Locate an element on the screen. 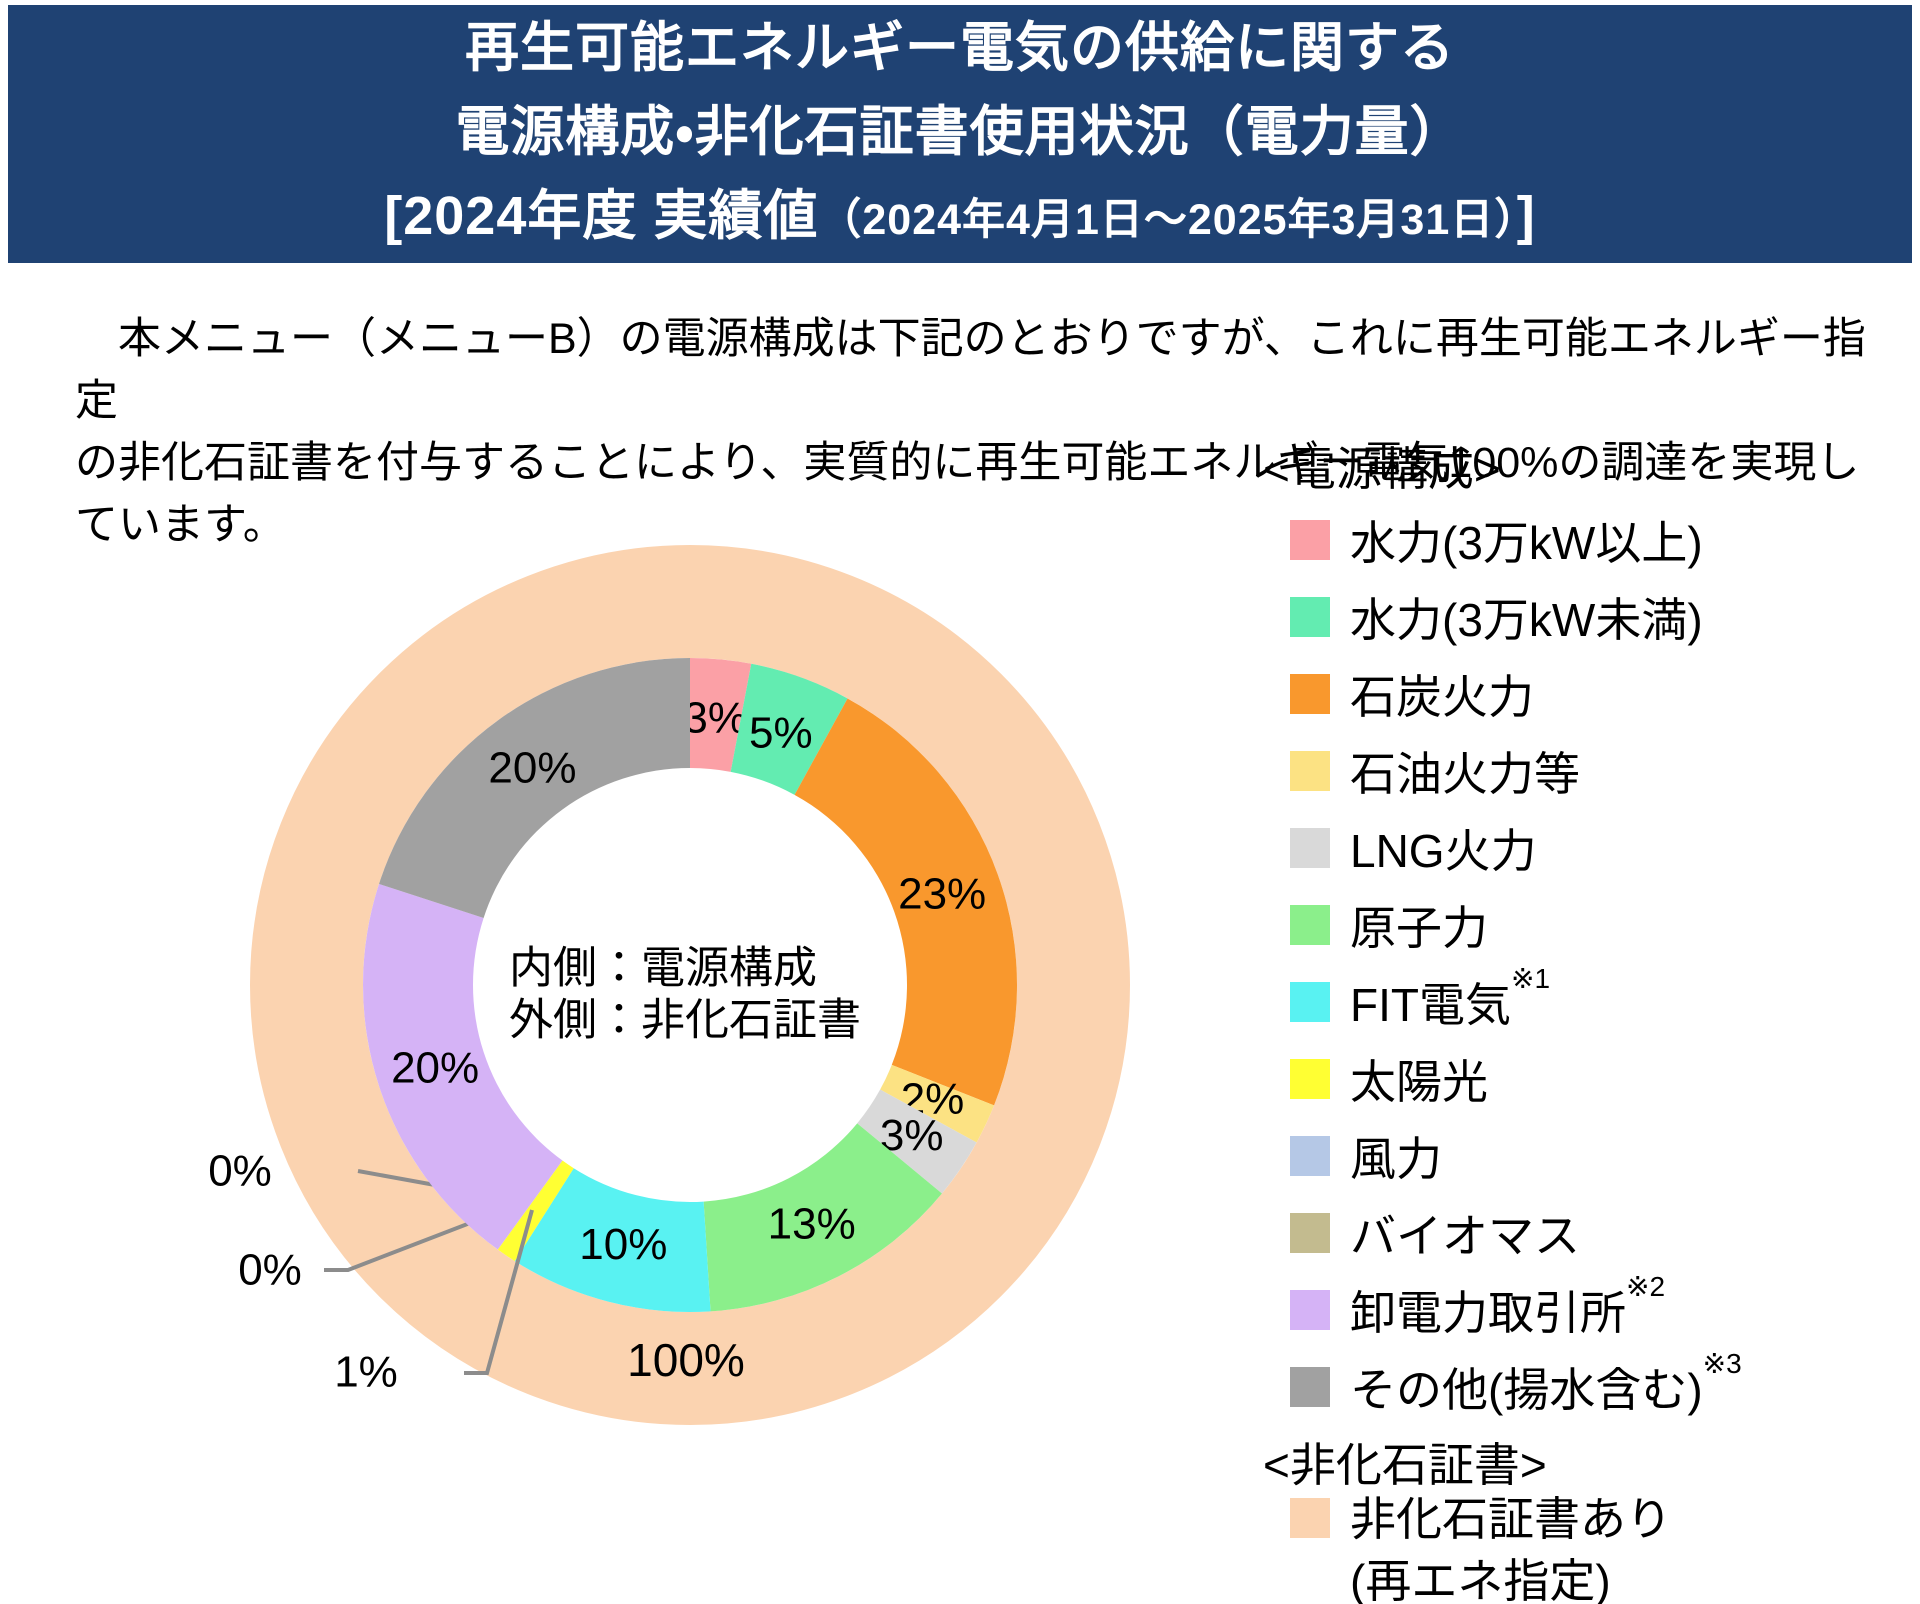  legend-group-header: <非化石証書> is located at coordinates (1405, 1465).